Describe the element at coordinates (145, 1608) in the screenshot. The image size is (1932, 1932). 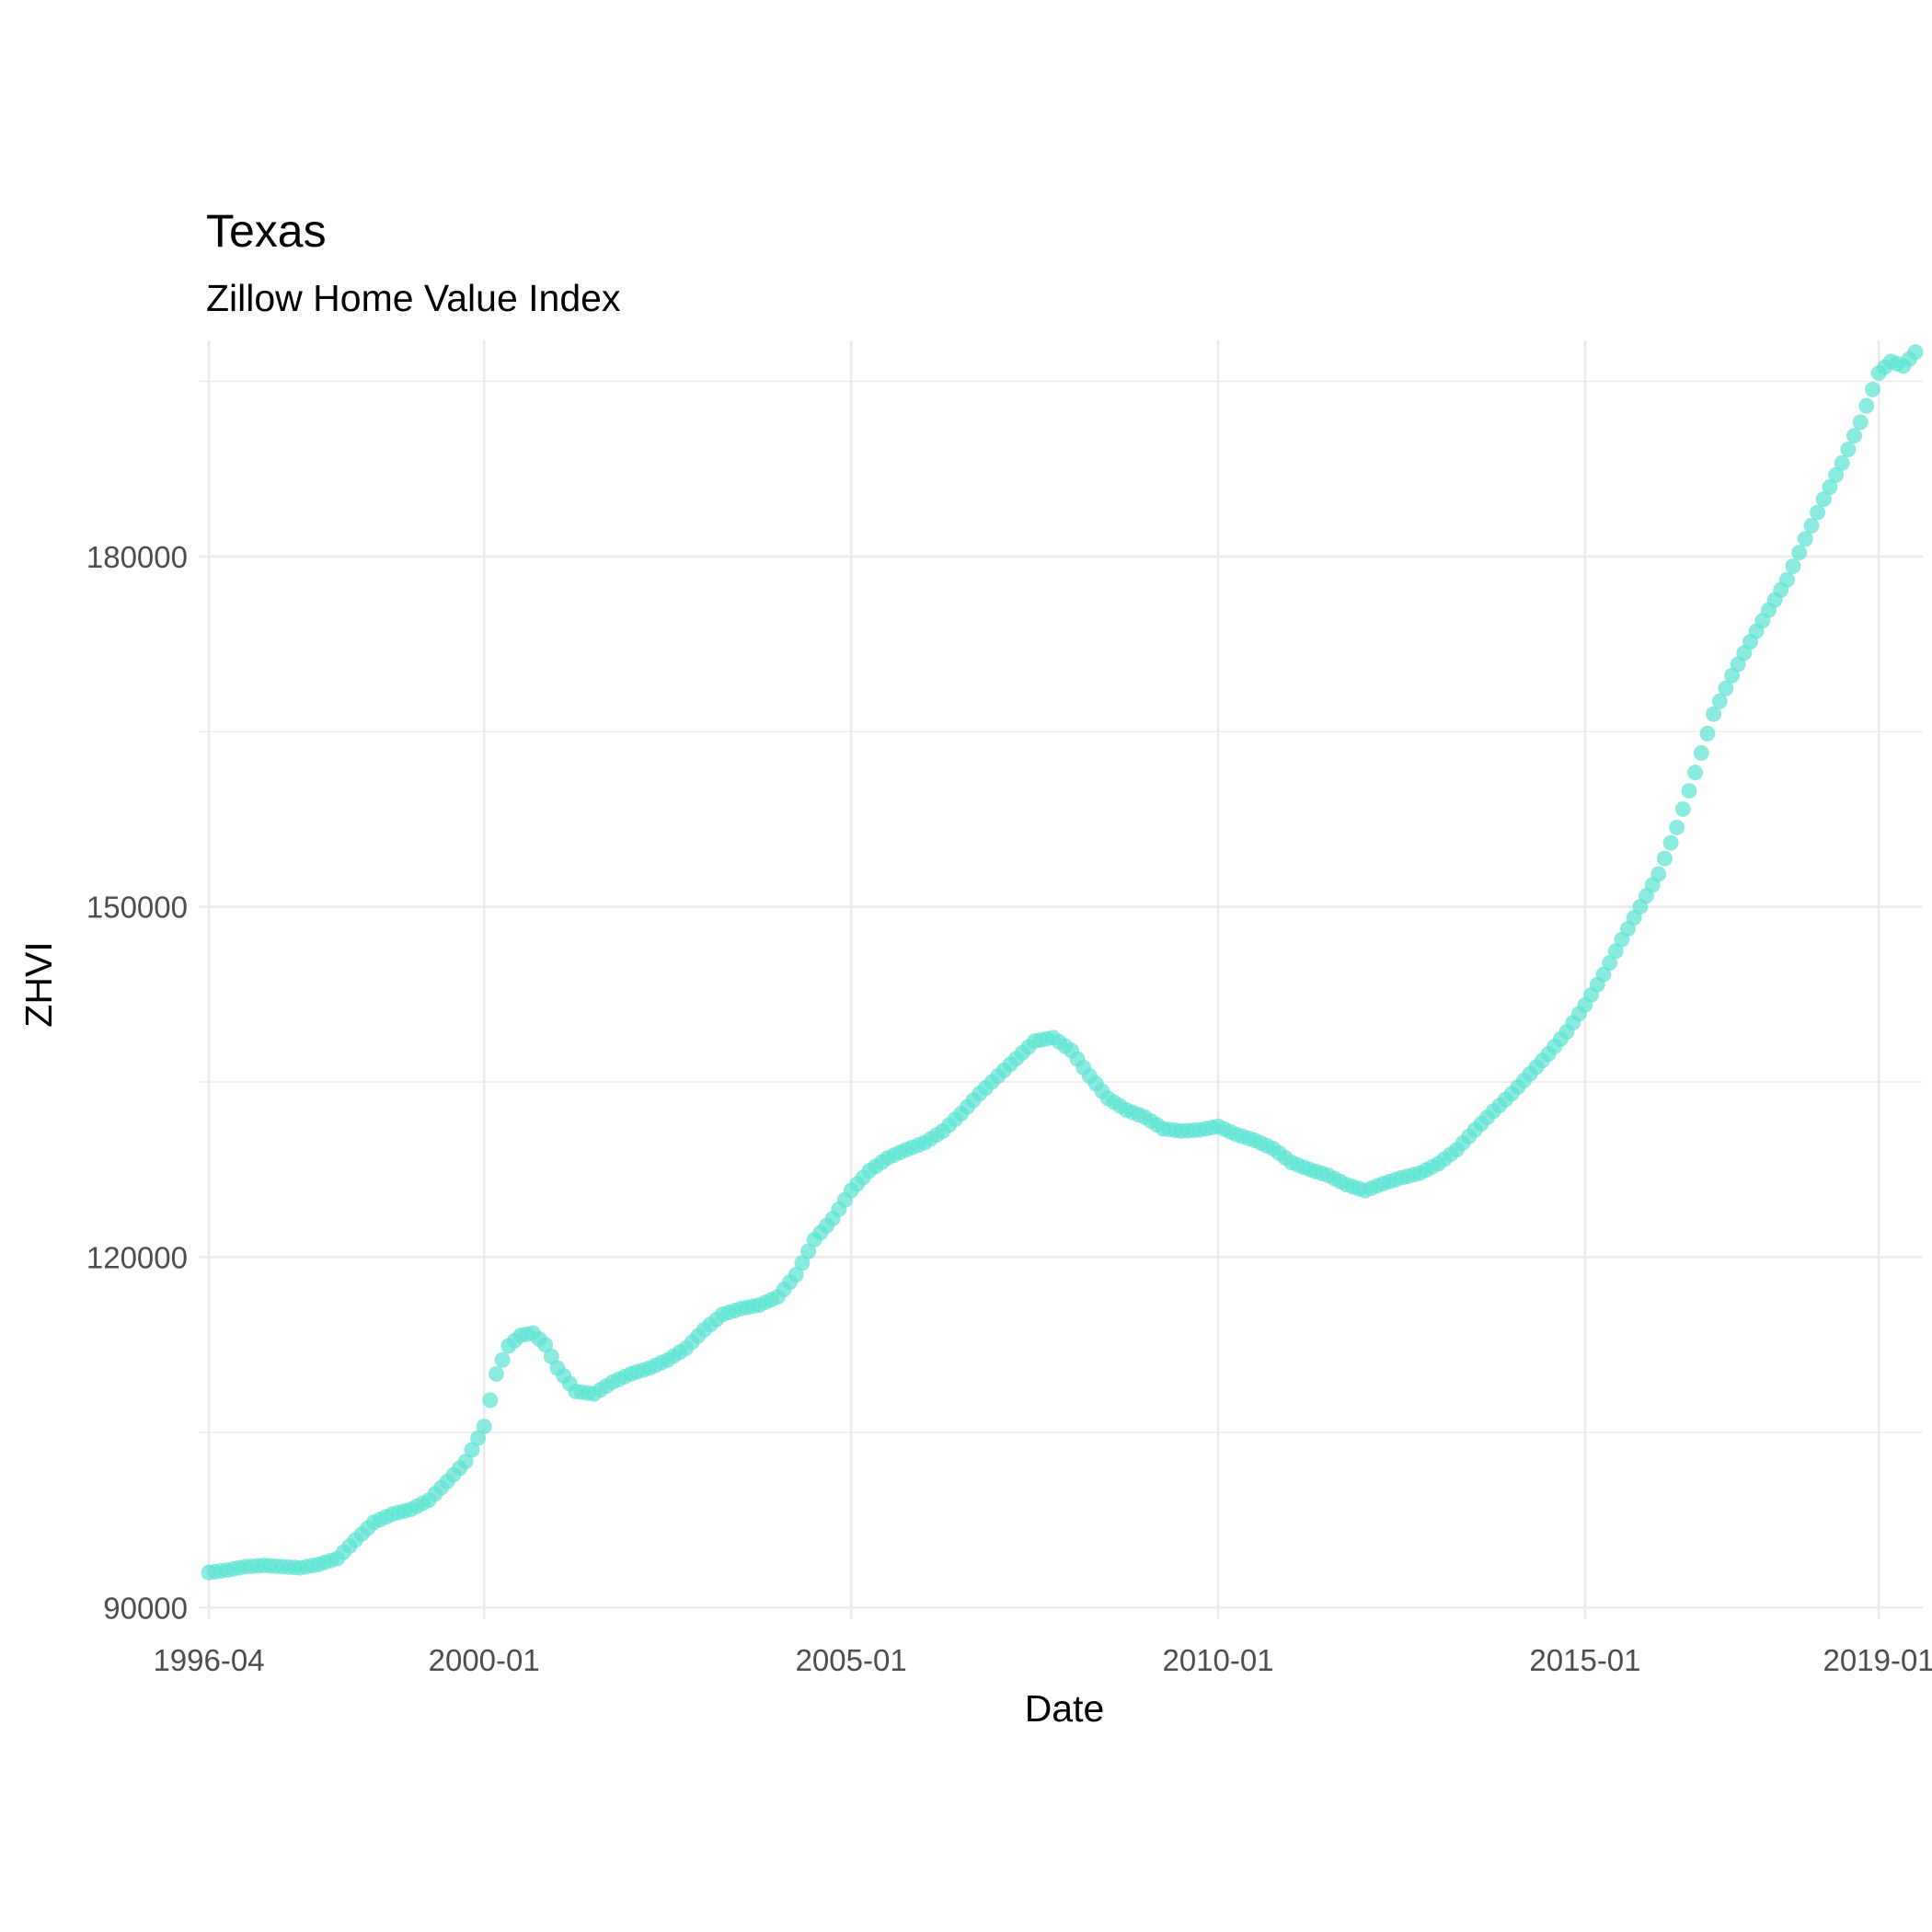
I see `y-tick-label: 90000` at that location.